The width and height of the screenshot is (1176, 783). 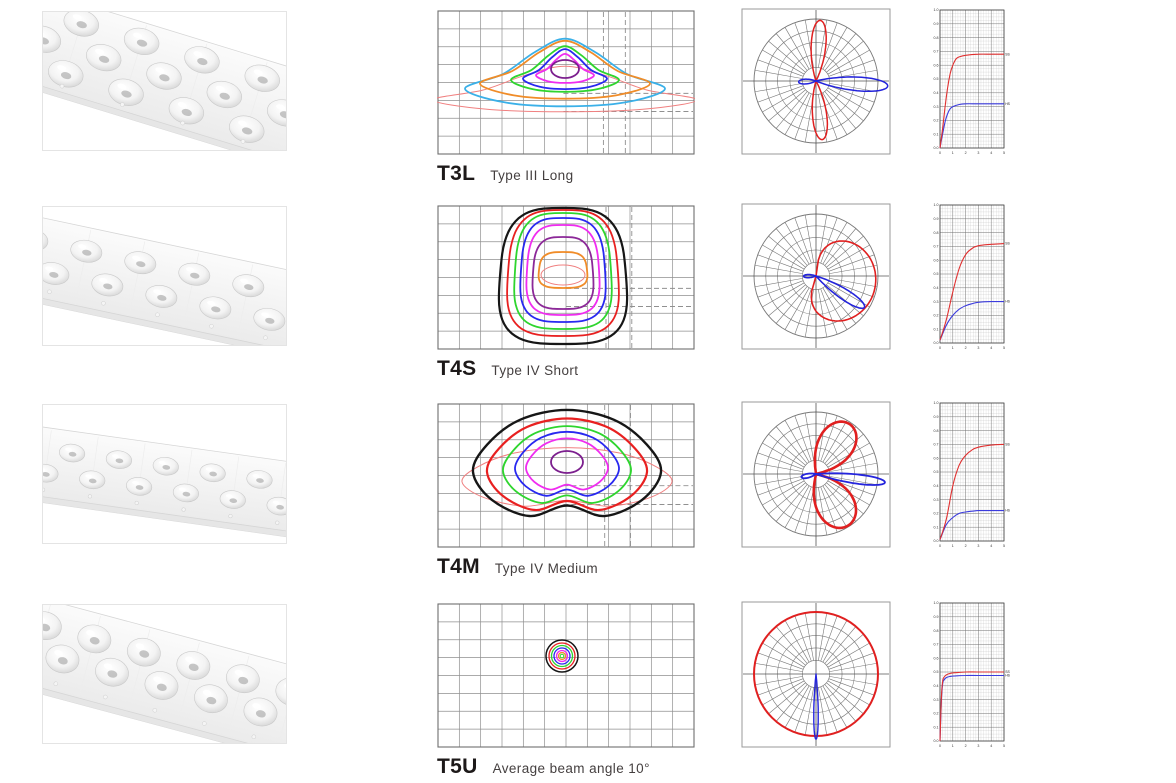 I want to click on distribution-label: T4M Type IV Medium, so click(x=566, y=567).